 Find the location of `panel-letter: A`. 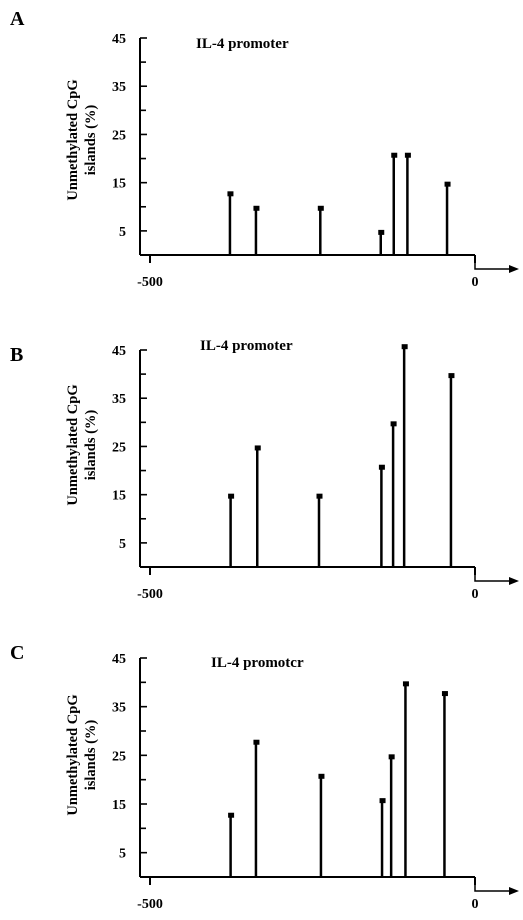

panel-letter: A is located at coordinates (17, 19).